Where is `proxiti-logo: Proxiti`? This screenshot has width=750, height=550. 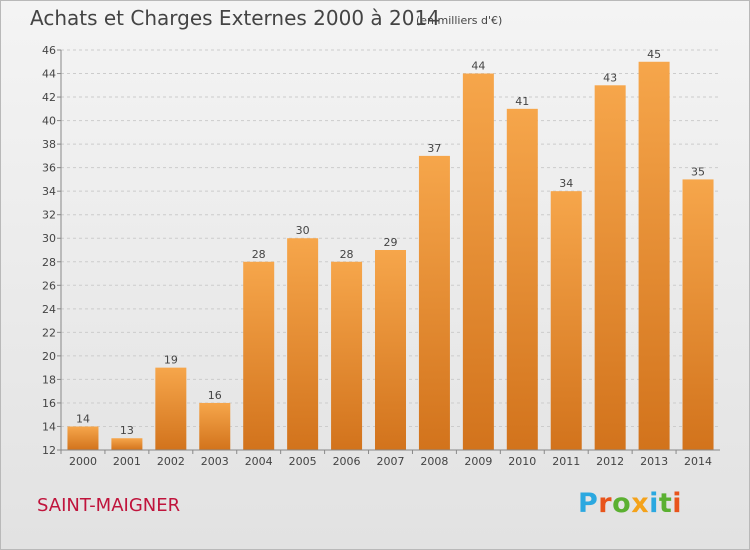
proxiti-logo: Proxiti is located at coordinates (630, 503).